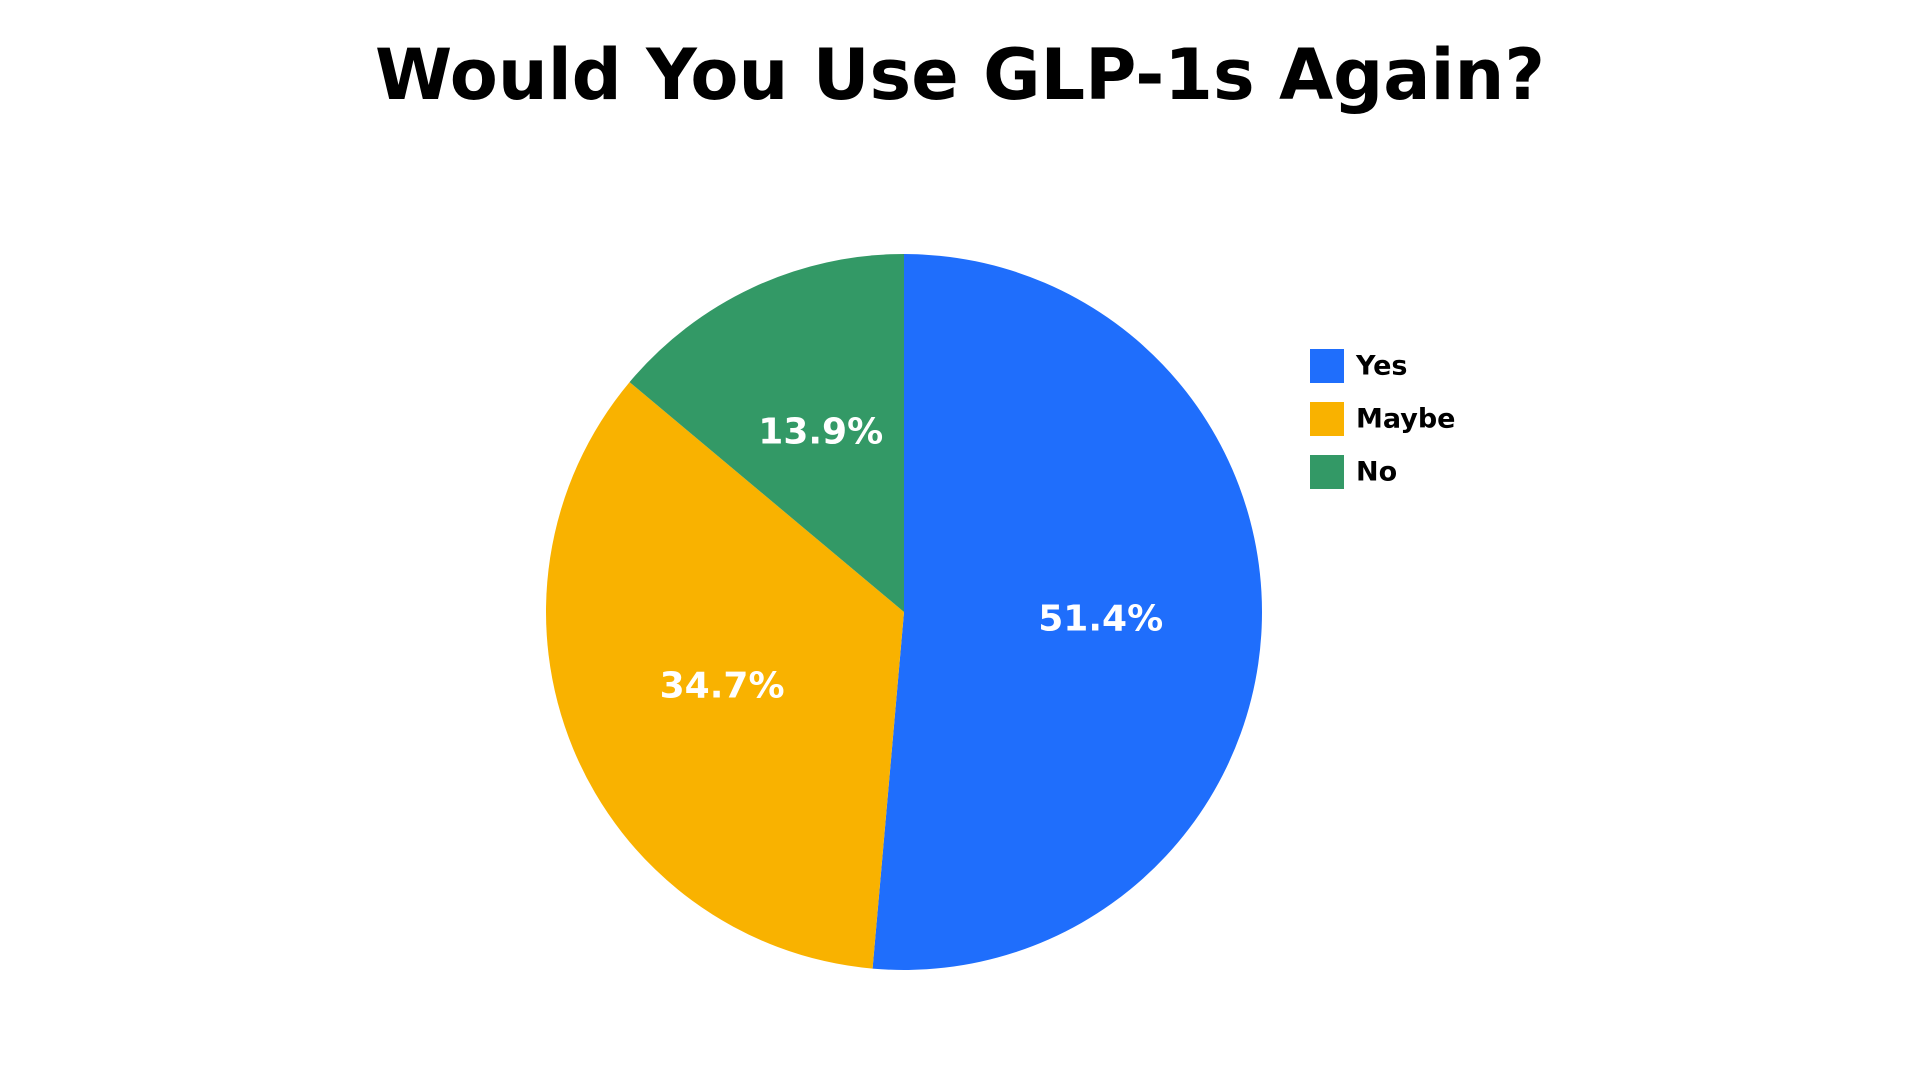 This screenshot has height=1080, width=1920. Describe the element at coordinates (722, 685) in the screenshot. I see `data-label: 34.7%` at that location.